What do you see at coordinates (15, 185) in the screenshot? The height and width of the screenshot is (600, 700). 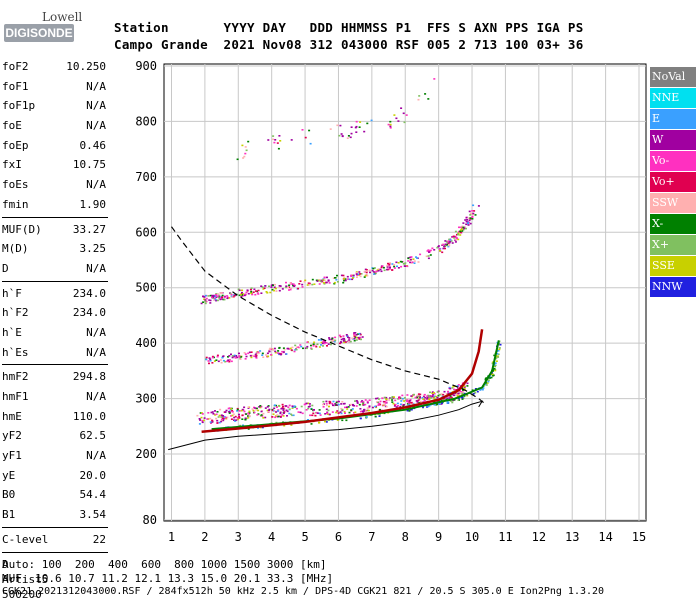 I see `param-name: foEs` at bounding box center [15, 185].